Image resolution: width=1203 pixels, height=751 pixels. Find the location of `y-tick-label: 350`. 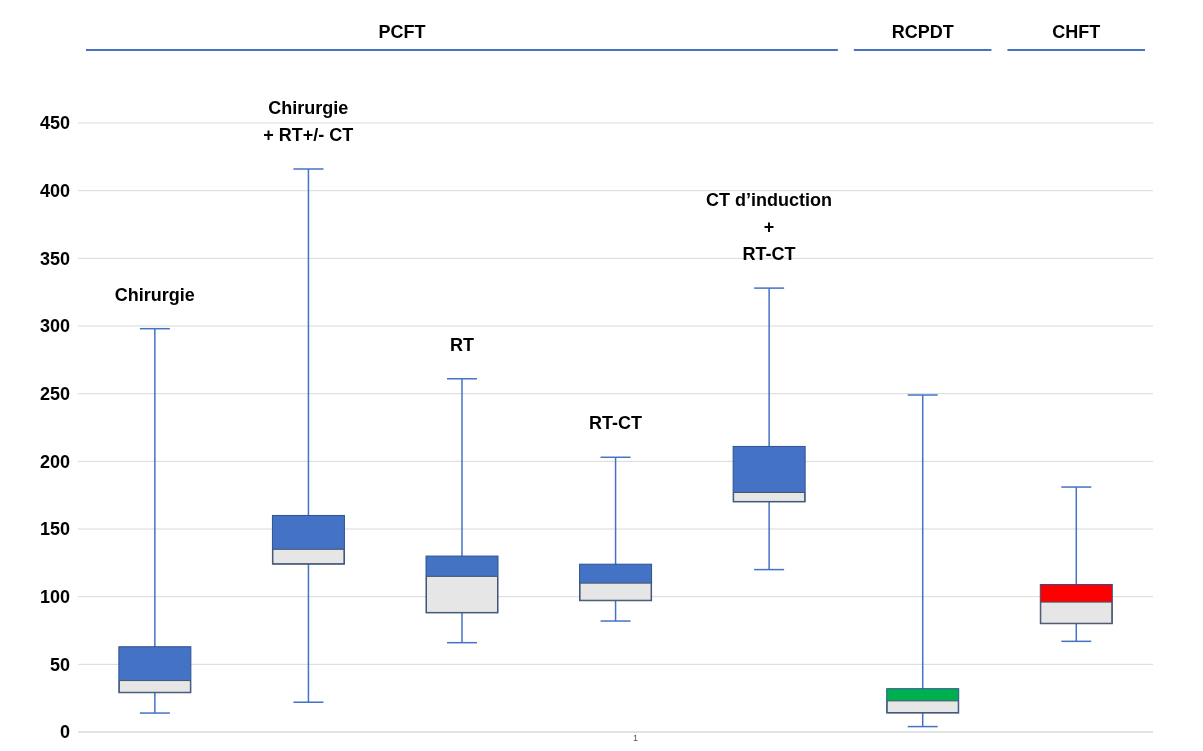

y-tick-label: 350 is located at coordinates (54, 258).